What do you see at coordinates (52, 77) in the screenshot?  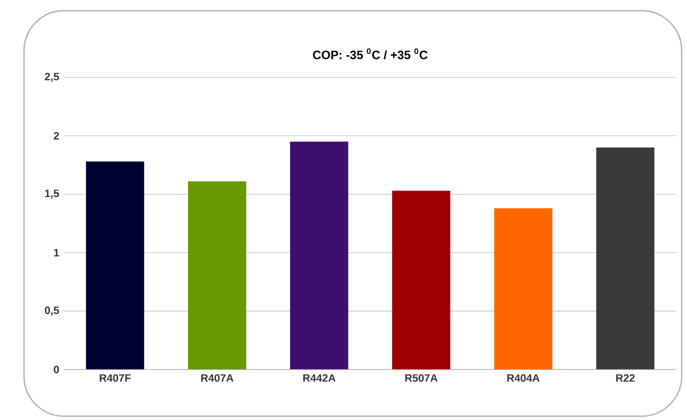 I see `y-tick-label: 2,5` at bounding box center [52, 77].